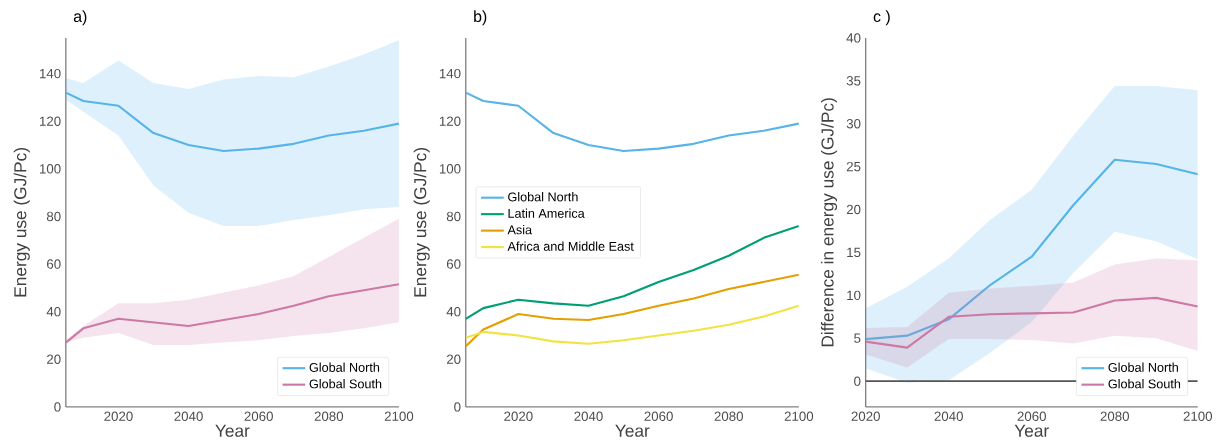 This screenshot has height=447, width=1217. Describe the element at coordinates (854, 252) in the screenshot. I see `y-tick-label: 15` at that location.